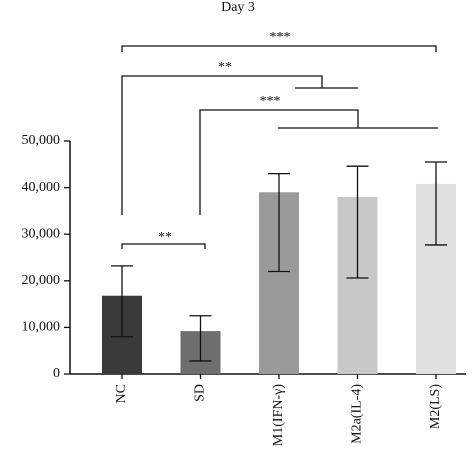 Image resolution: width=474 pixels, height=474 pixels. I want to click on x-tick-label: M1(IFN-γ), so click(278, 415).